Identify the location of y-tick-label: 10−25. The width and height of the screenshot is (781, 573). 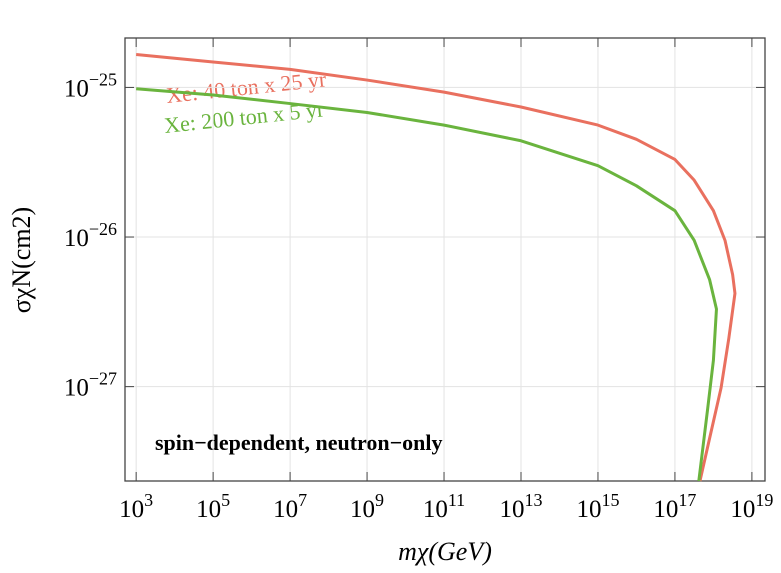
(90, 85).